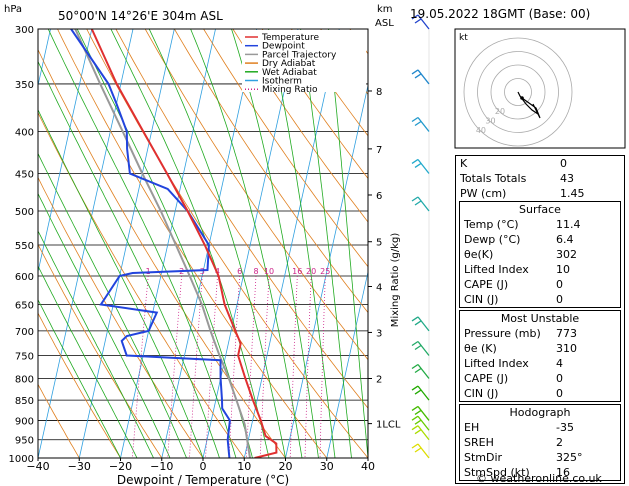  What do you see at coordinates (24, 332) in the screenshot?
I see `pressure-tick-label: 700` at bounding box center [24, 332].